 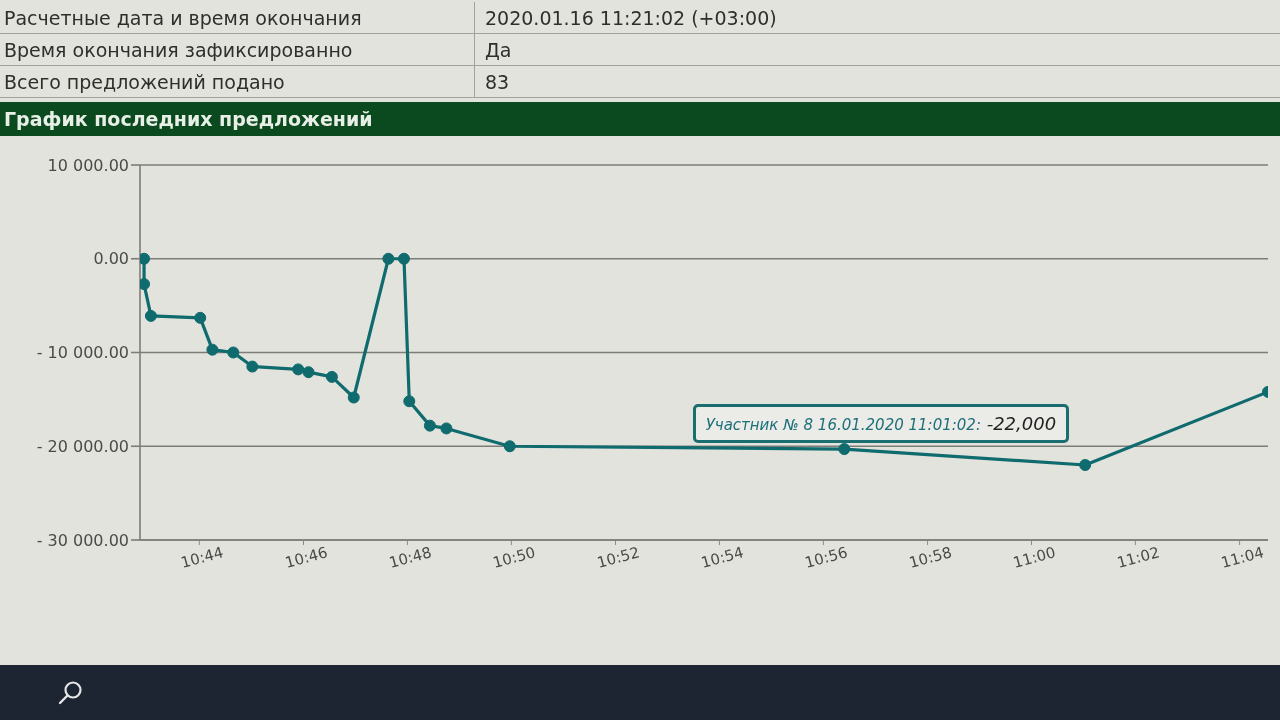 I want to click on x-tick-label: 10:44, so click(x=202, y=557).